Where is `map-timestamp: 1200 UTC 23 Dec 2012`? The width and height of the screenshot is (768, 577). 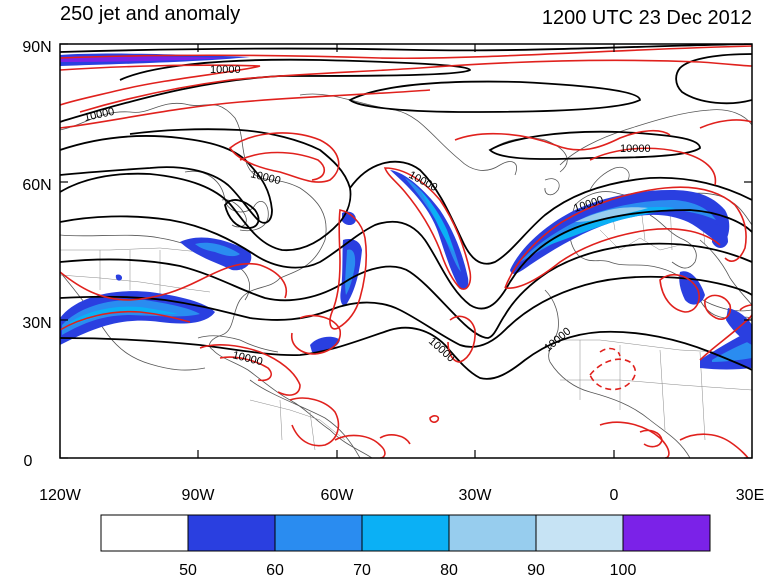 map-timestamp: 1200 UTC 23 Dec 2012 is located at coordinates (647, 18).